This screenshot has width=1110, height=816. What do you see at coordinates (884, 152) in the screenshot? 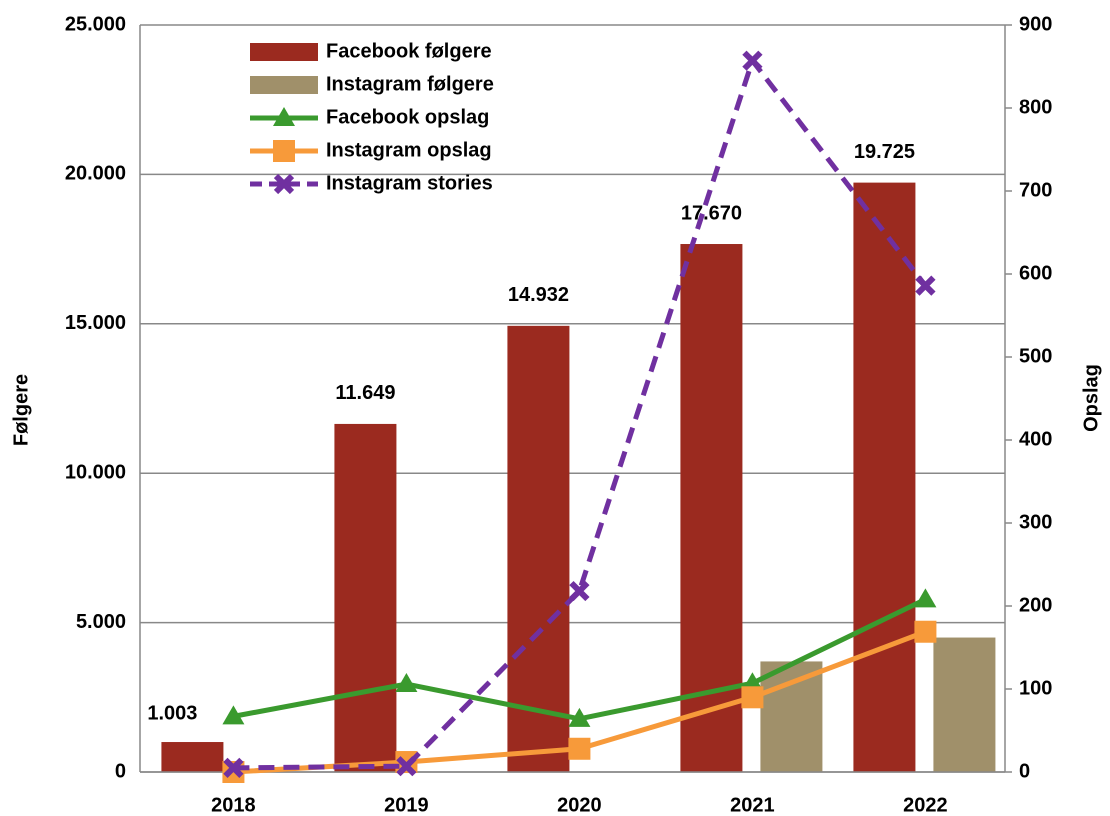
I see `data-label: 19.725` at bounding box center [884, 152].